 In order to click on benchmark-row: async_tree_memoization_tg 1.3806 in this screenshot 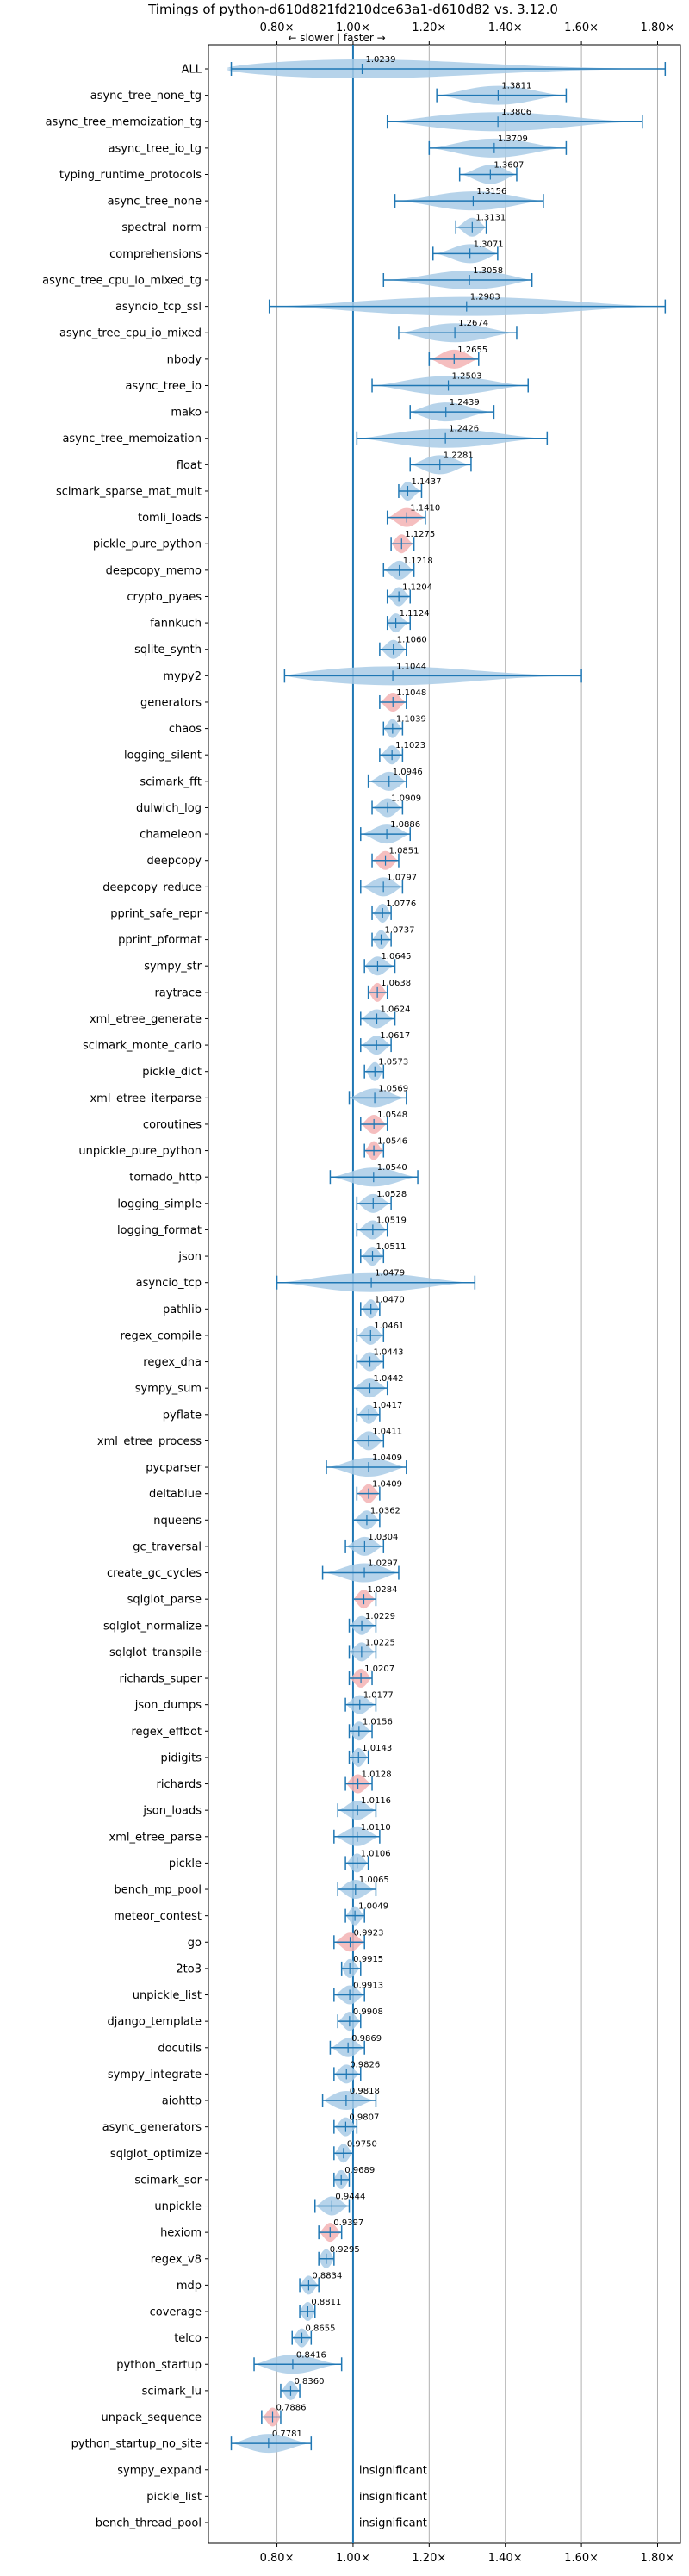, I will do `click(344, 120)`.